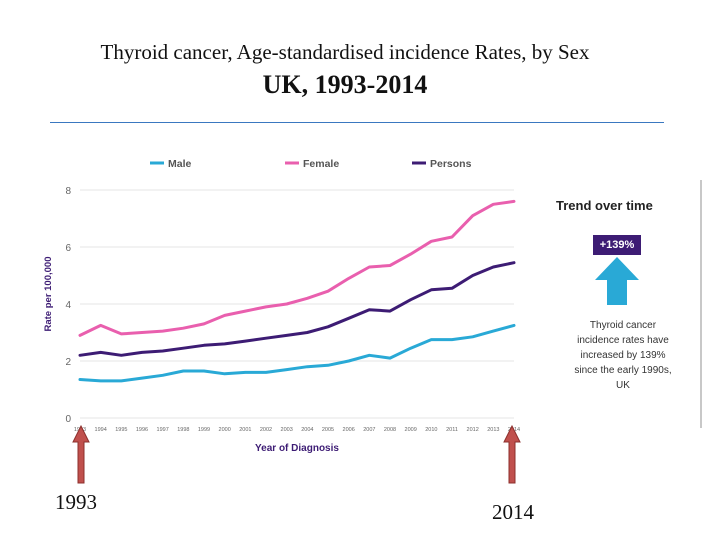  I want to click on slide-subtitle: UK, 1993-2014, so click(345, 84).